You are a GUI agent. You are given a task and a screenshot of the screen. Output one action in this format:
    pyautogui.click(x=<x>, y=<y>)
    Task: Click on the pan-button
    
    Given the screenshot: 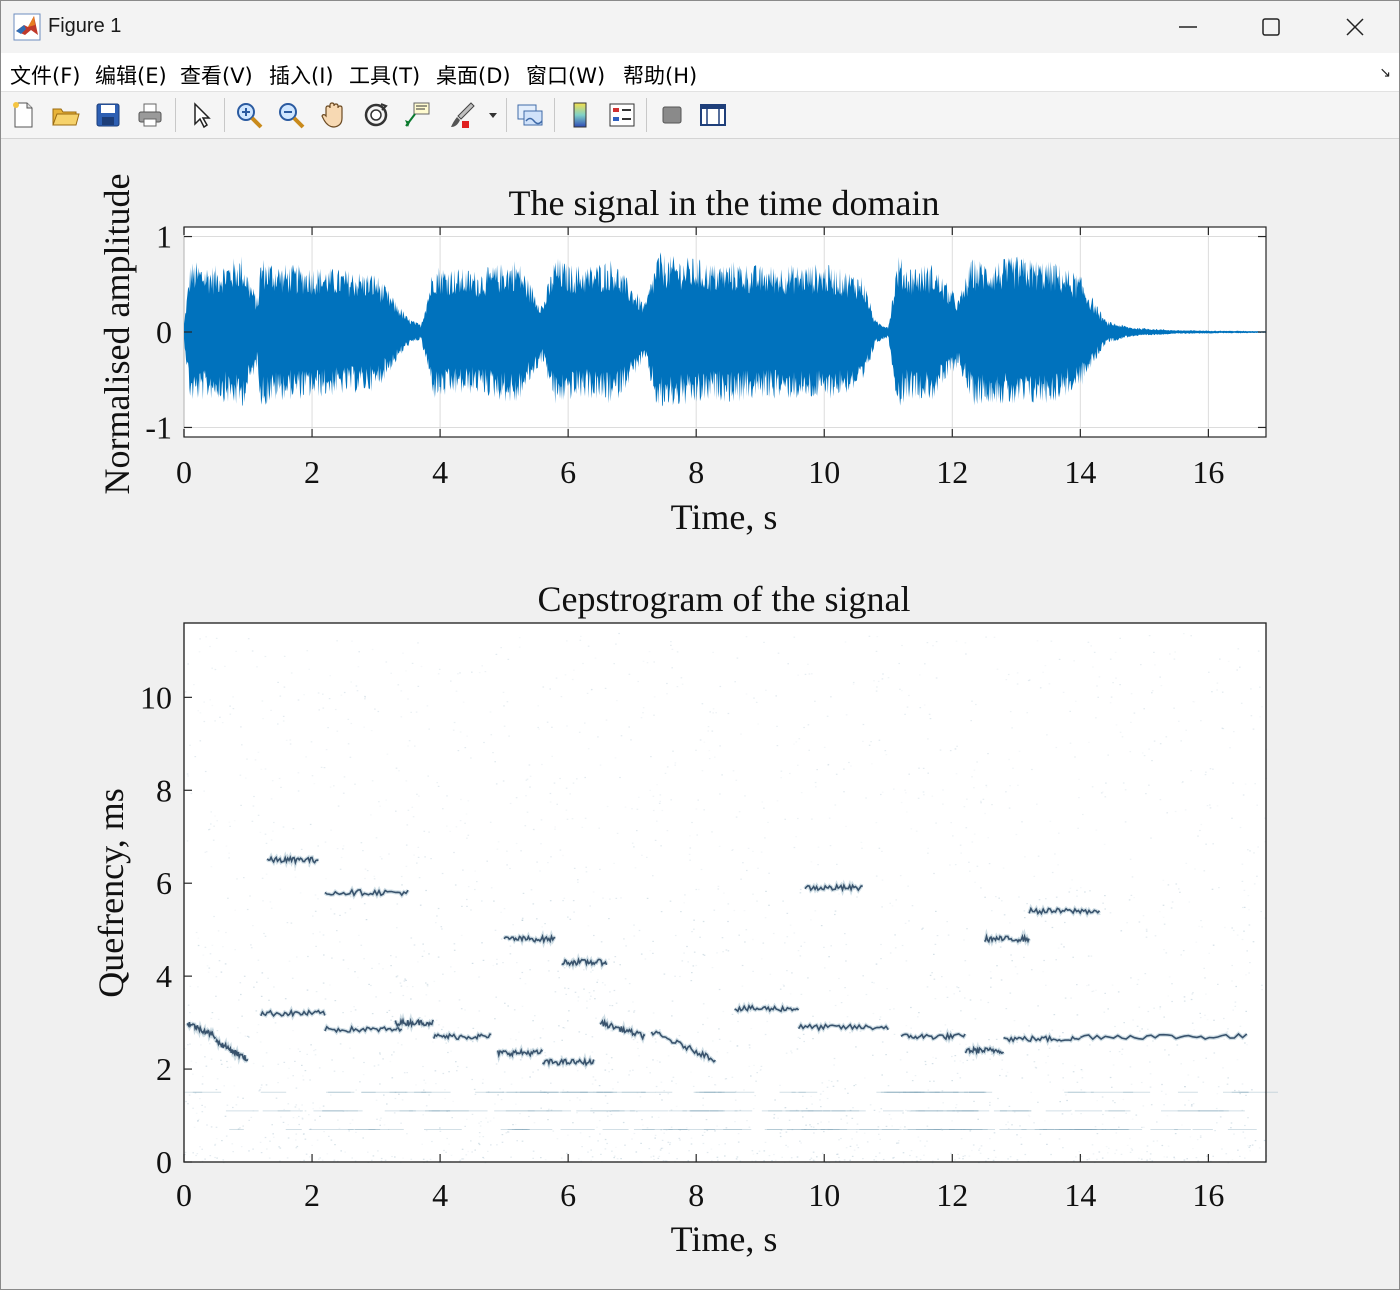 What is the action you would take?
    pyautogui.click(x=333, y=115)
    